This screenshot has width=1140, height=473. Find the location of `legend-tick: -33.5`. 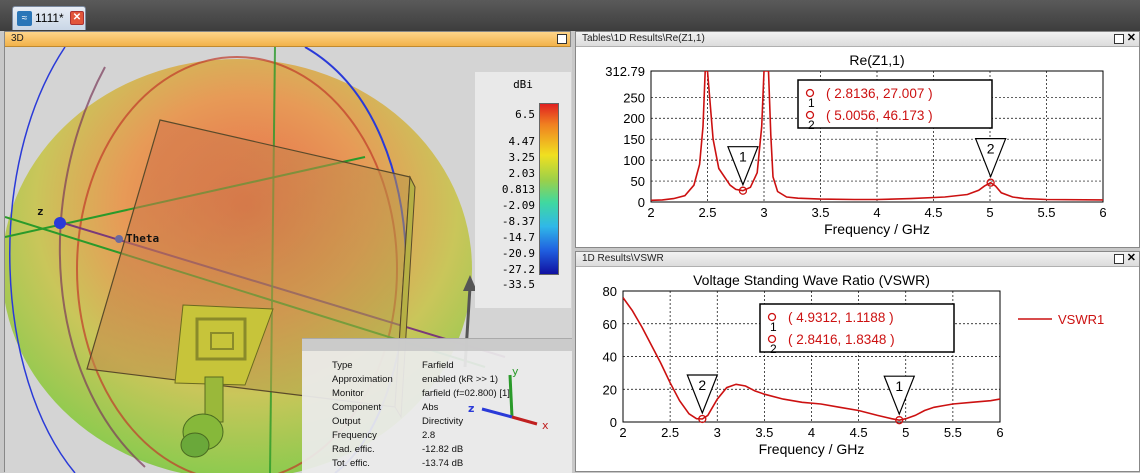

legend-tick: -33.5 is located at coordinates (518, 284).